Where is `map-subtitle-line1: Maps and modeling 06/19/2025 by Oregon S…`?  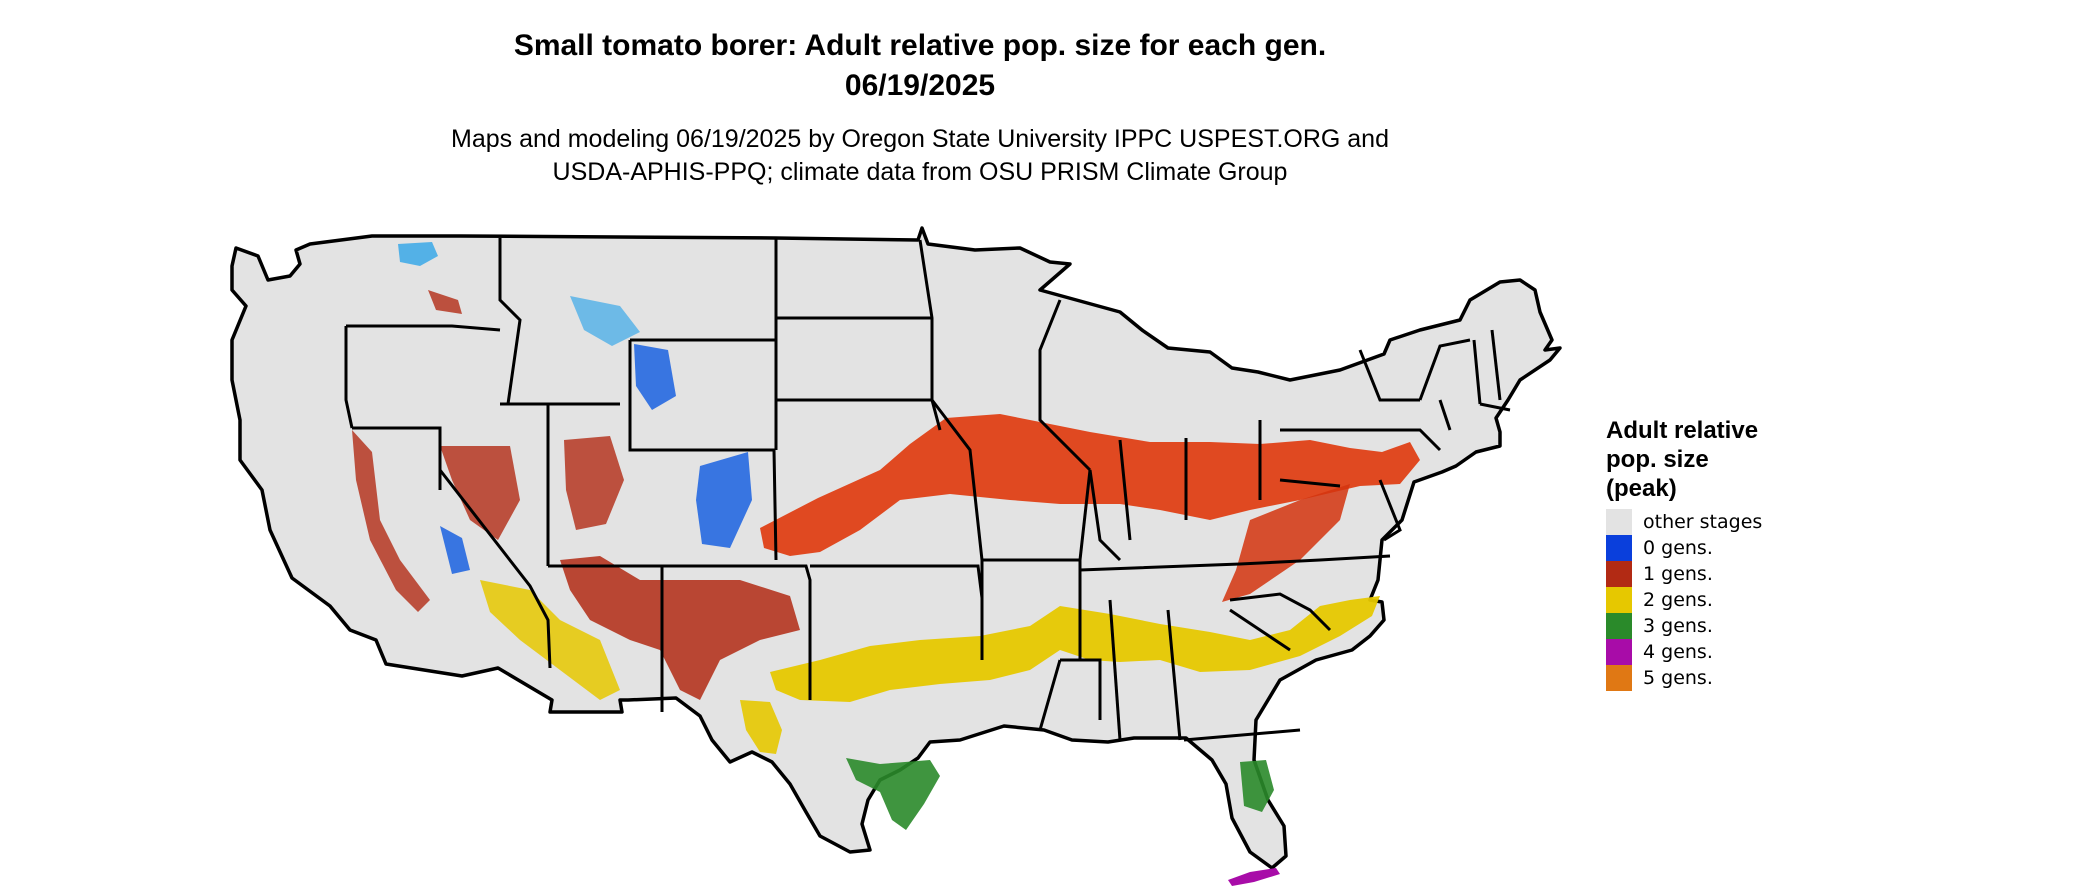
map-subtitle-line1: Maps and modeling 06/19/2025 by Oregon S… is located at coordinates (920, 139).